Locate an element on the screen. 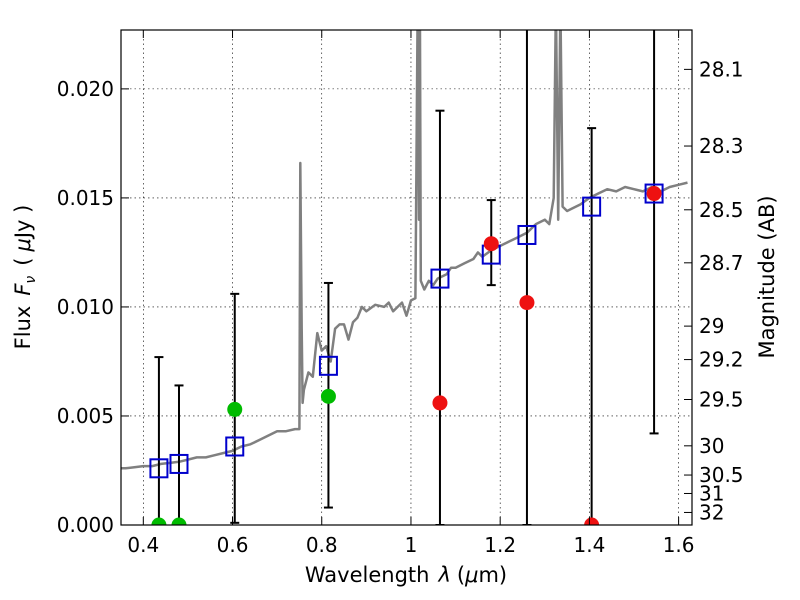 The width and height of the screenshot is (800, 600). x-axis-label: Wavelength λ (μm) is located at coordinates (406, 575).